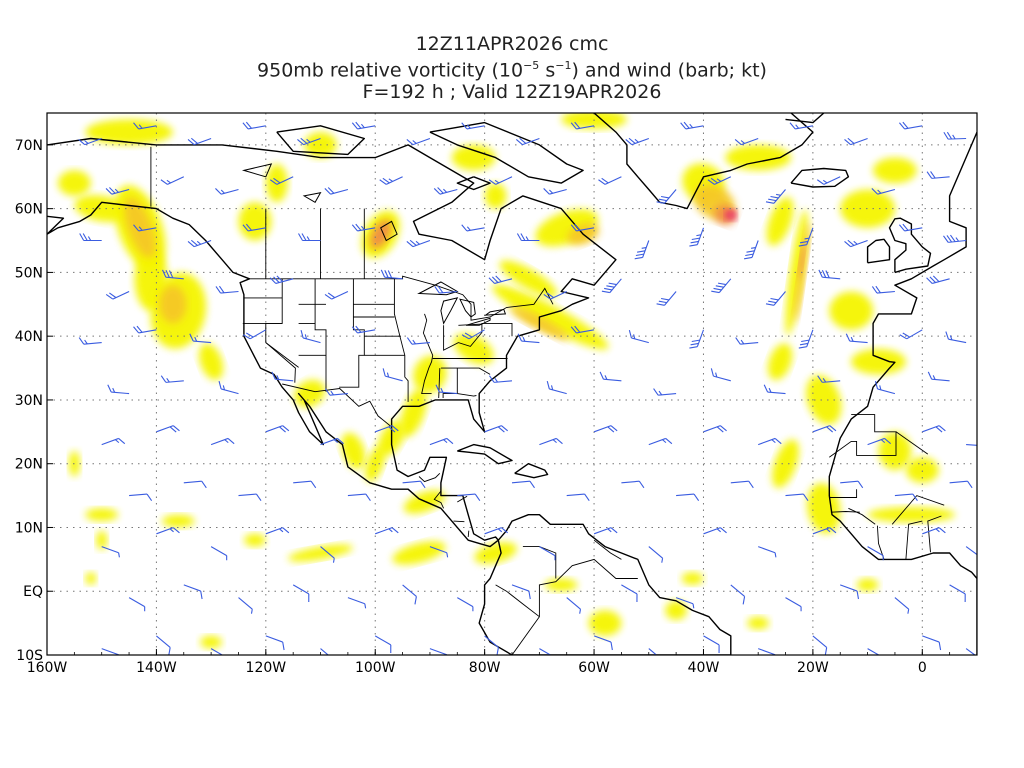  What do you see at coordinates (922, 668) in the screenshot?
I see `lon-tick-label: 0` at bounding box center [922, 668].